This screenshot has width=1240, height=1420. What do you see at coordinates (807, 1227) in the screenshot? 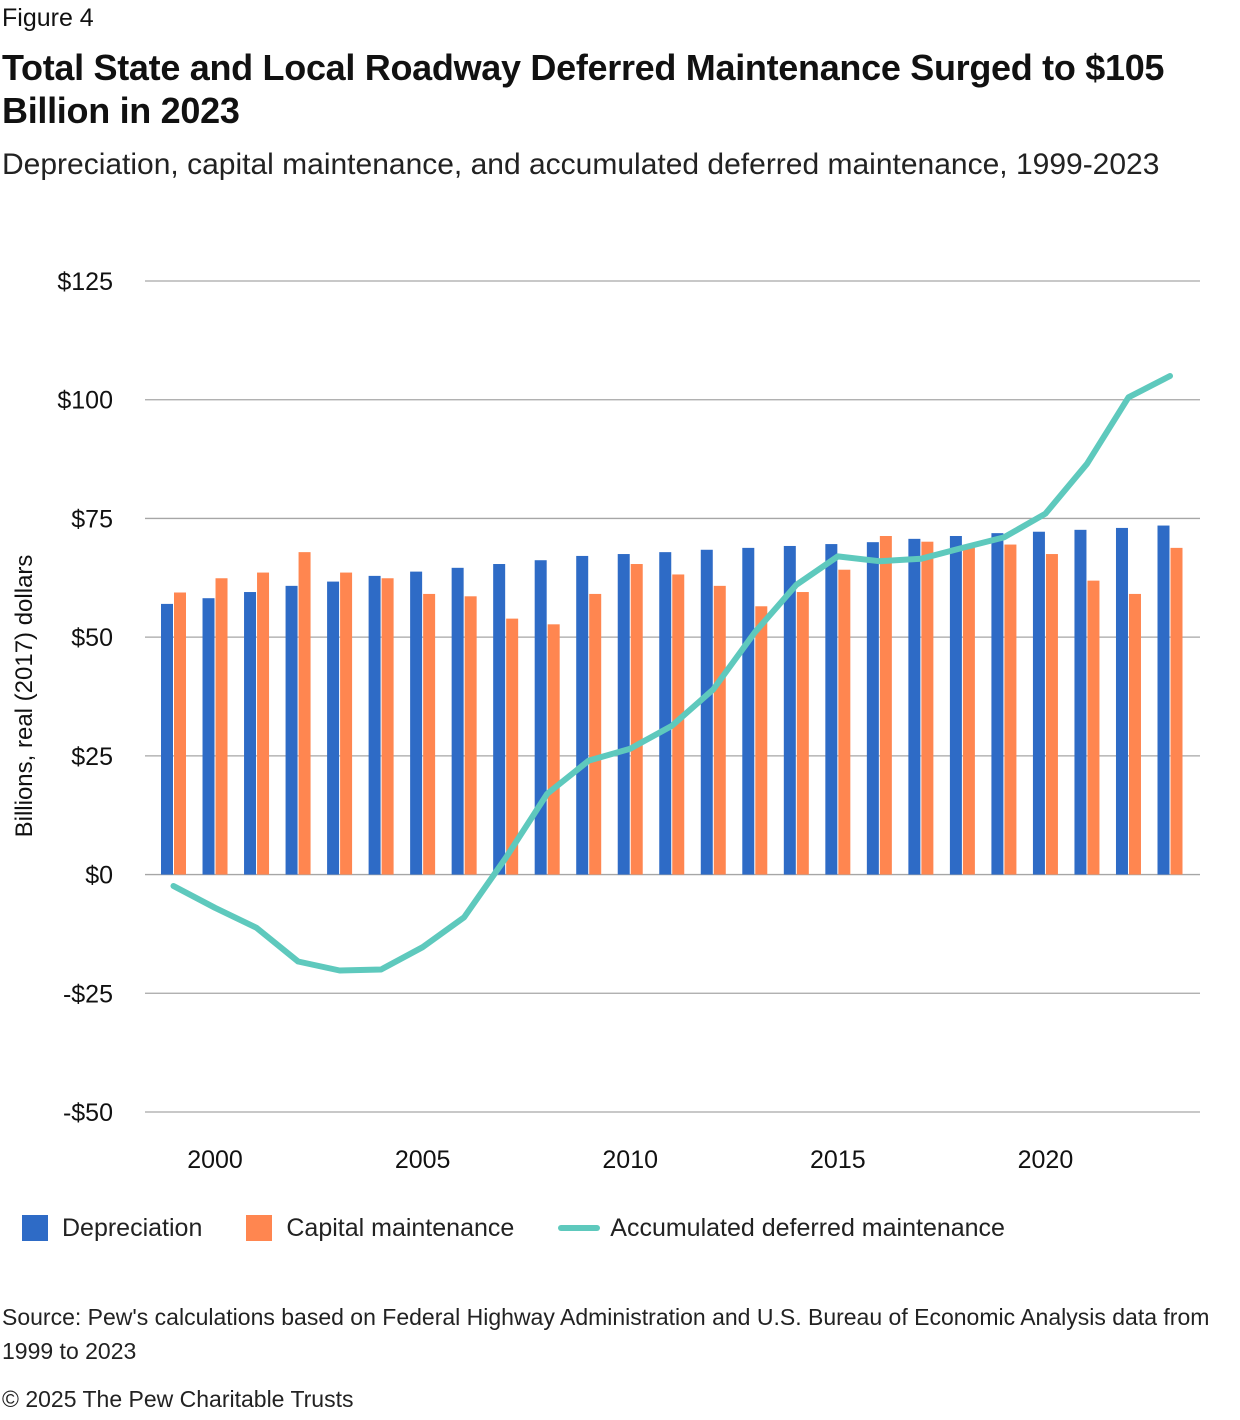
I see `legend-label-accumulated: Accumulated deferred maintenance` at bounding box center [807, 1227].